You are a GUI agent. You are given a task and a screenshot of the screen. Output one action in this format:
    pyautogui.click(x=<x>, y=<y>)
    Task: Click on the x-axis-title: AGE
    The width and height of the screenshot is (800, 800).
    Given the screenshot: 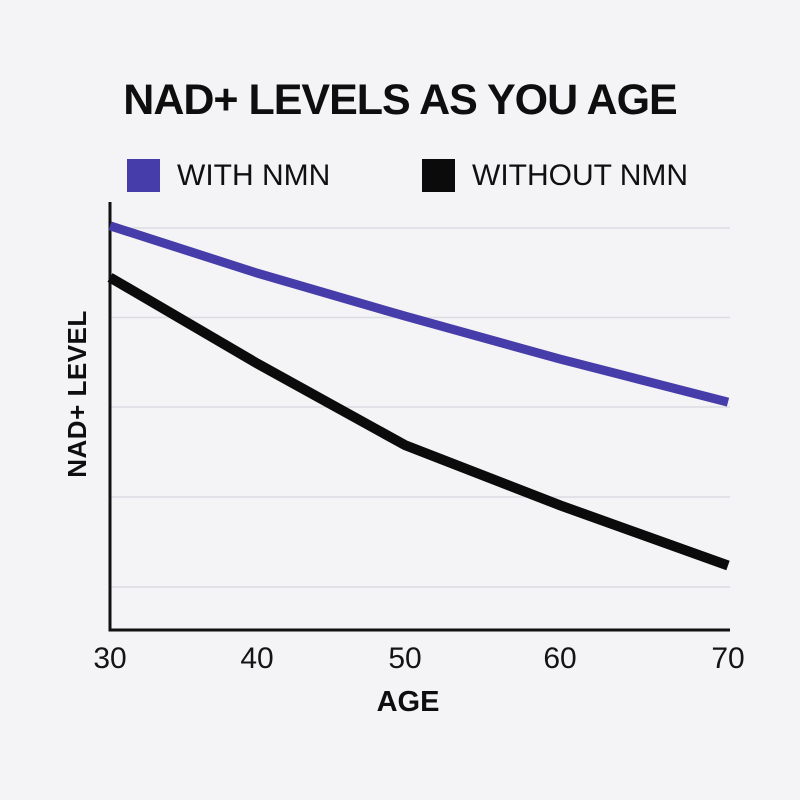 What is the action you would take?
    pyautogui.click(x=408, y=702)
    